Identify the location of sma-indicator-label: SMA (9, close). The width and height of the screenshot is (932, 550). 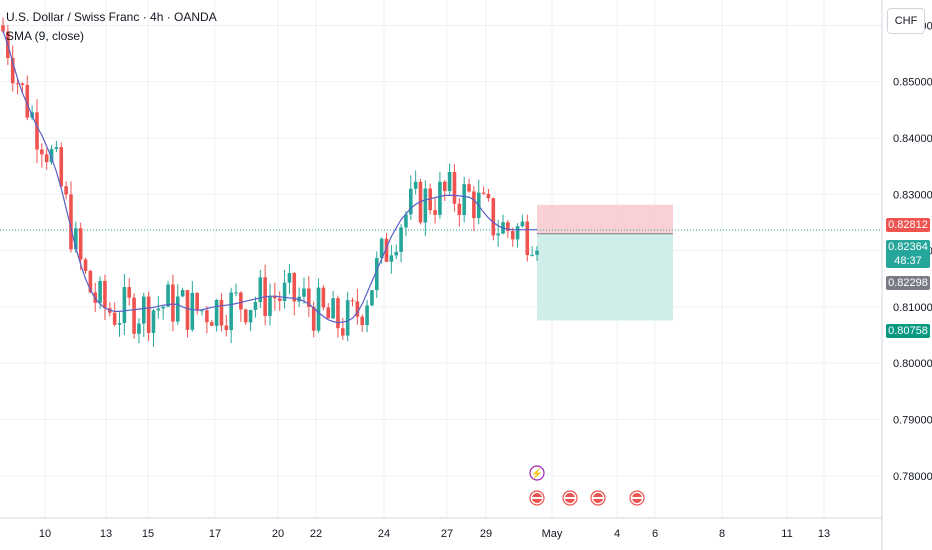
(45, 36).